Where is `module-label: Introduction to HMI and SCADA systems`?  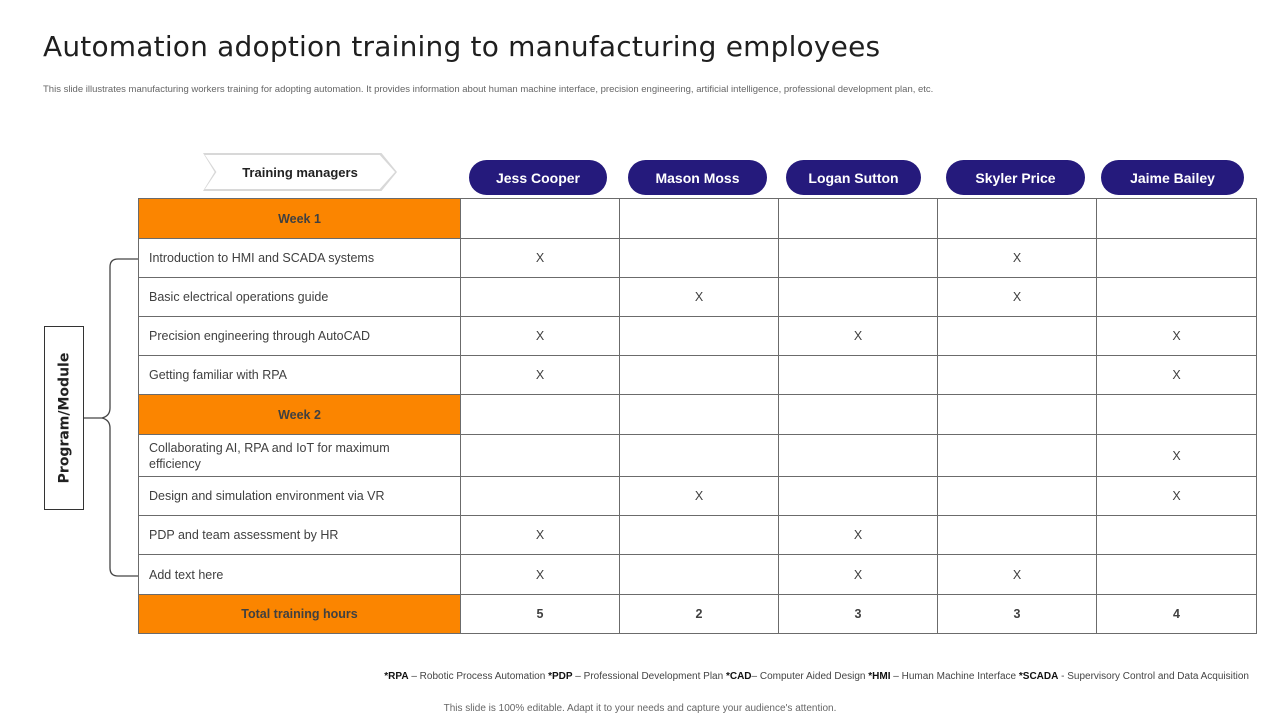 module-label: Introduction to HMI and SCADA systems is located at coordinates (299, 258).